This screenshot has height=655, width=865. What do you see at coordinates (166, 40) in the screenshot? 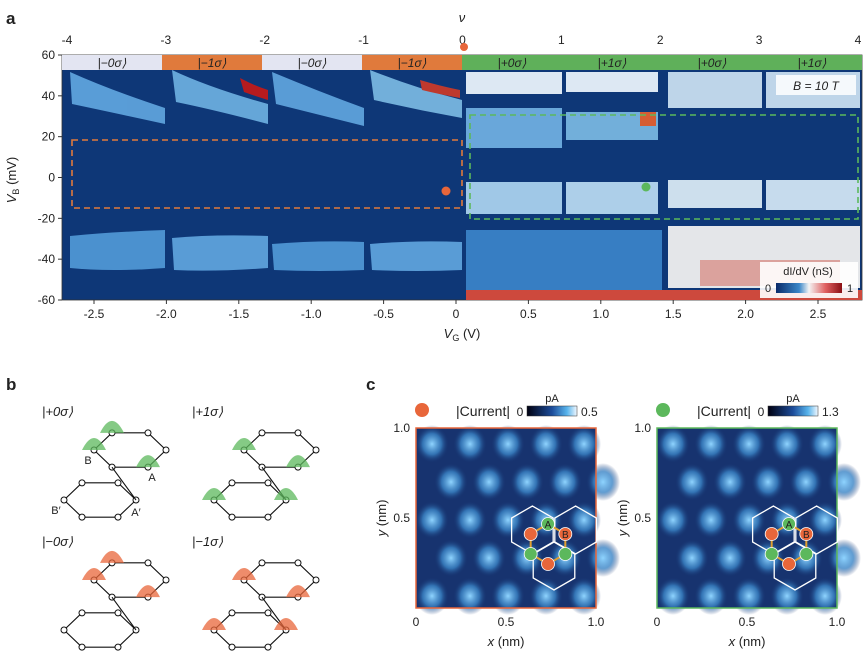
I see `top-axis-tick: -3` at bounding box center [166, 40].